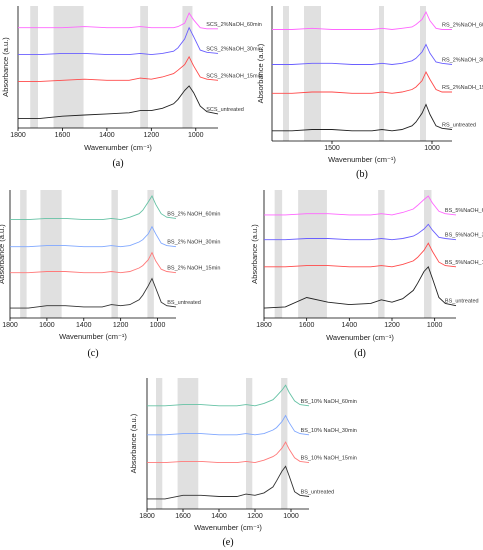 The width and height of the screenshot is (483, 550). Describe the element at coordinates (225, 110) in the screenshot. I see `series-label: SCS_untreated` at that location.